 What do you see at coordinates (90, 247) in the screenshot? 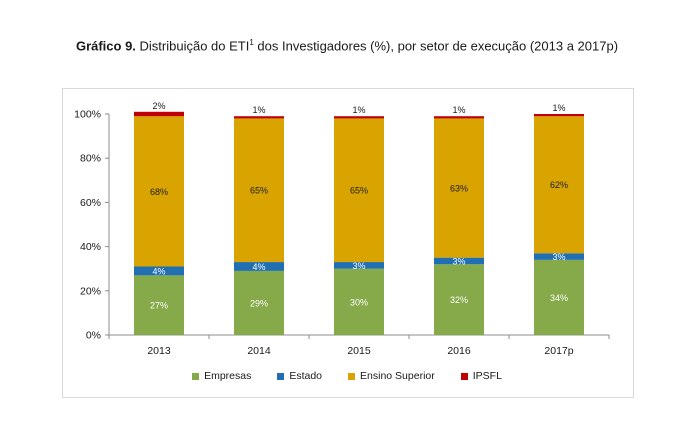
I see `y-tick-label: 40%` at bounding box center [90, 247].